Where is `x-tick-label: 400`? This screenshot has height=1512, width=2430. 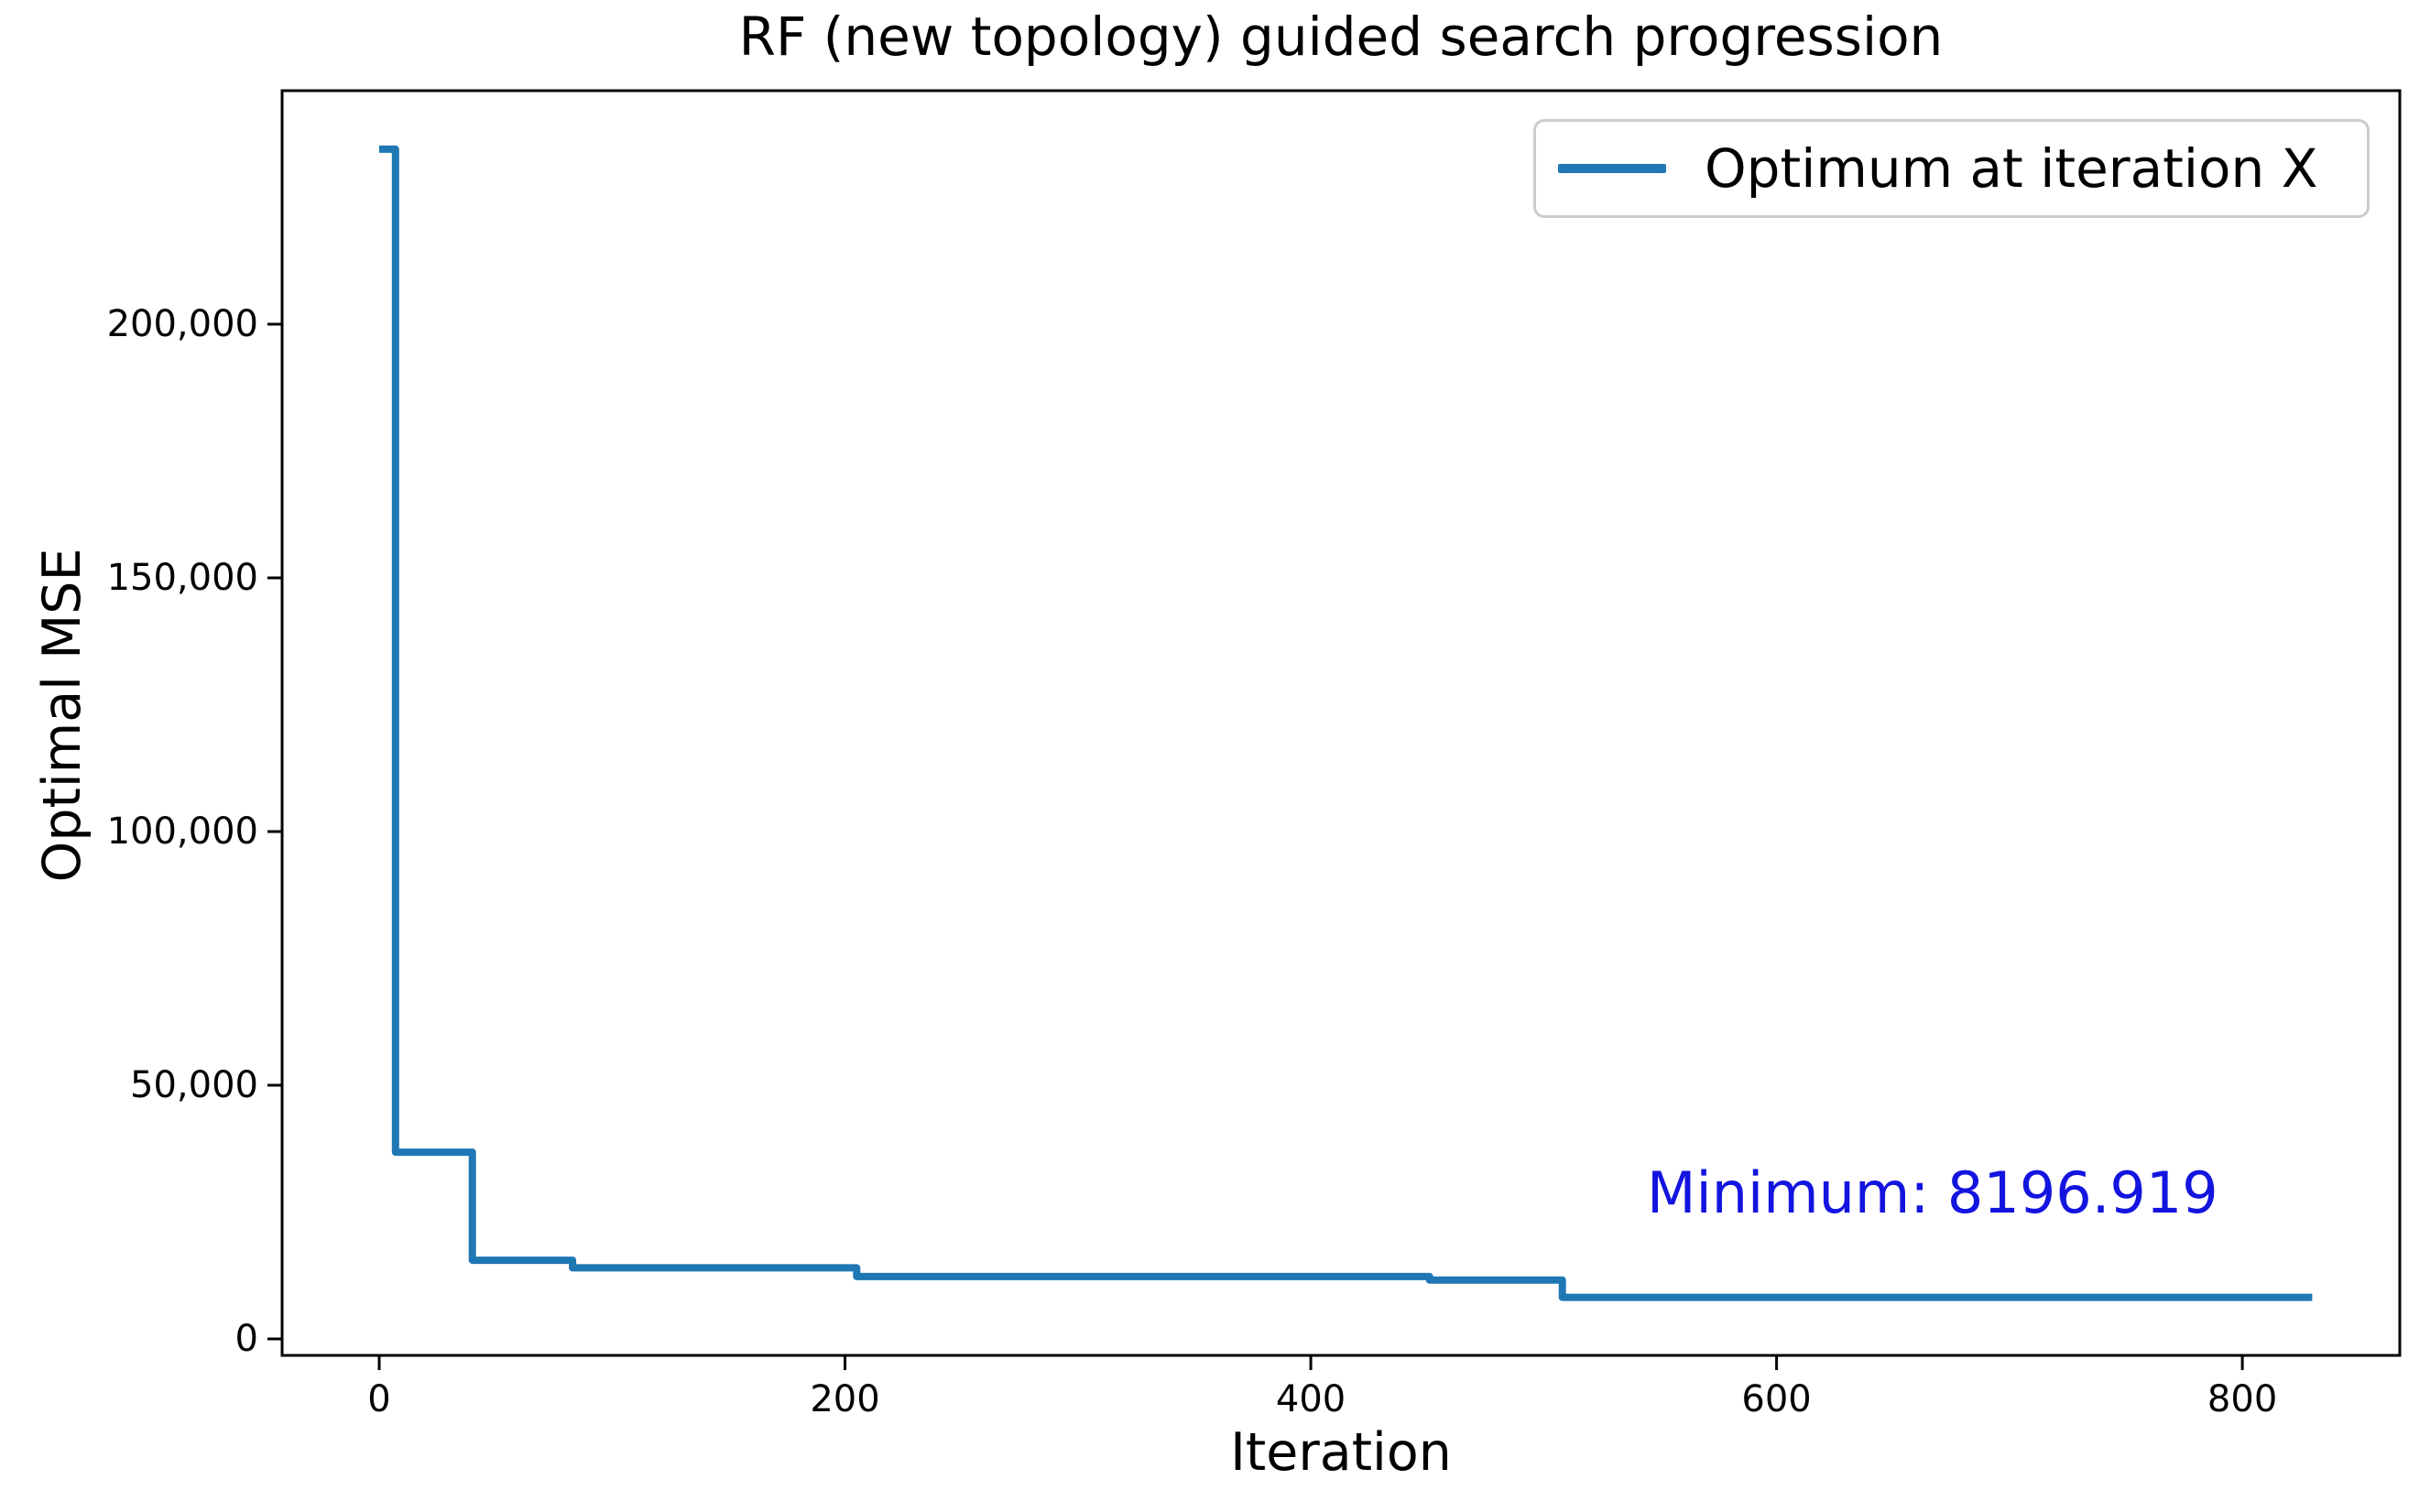 x-tick-label: 400 is located at coordinates (1310, 1399).